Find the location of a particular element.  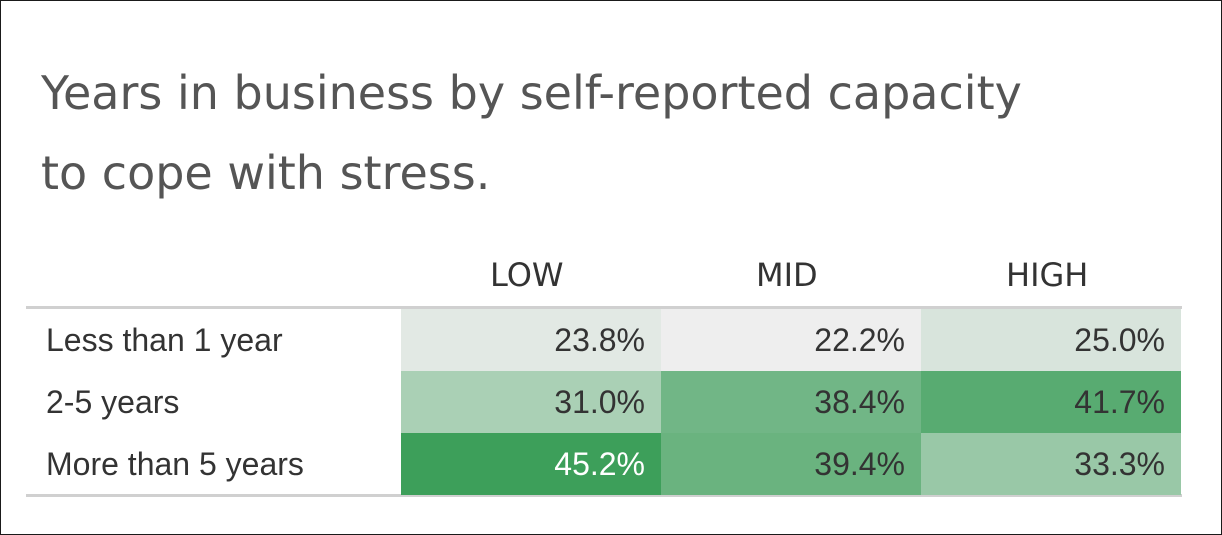

heatmap-cell-2-5-years-mid: 38.4% is located at coordinates (791, 402).